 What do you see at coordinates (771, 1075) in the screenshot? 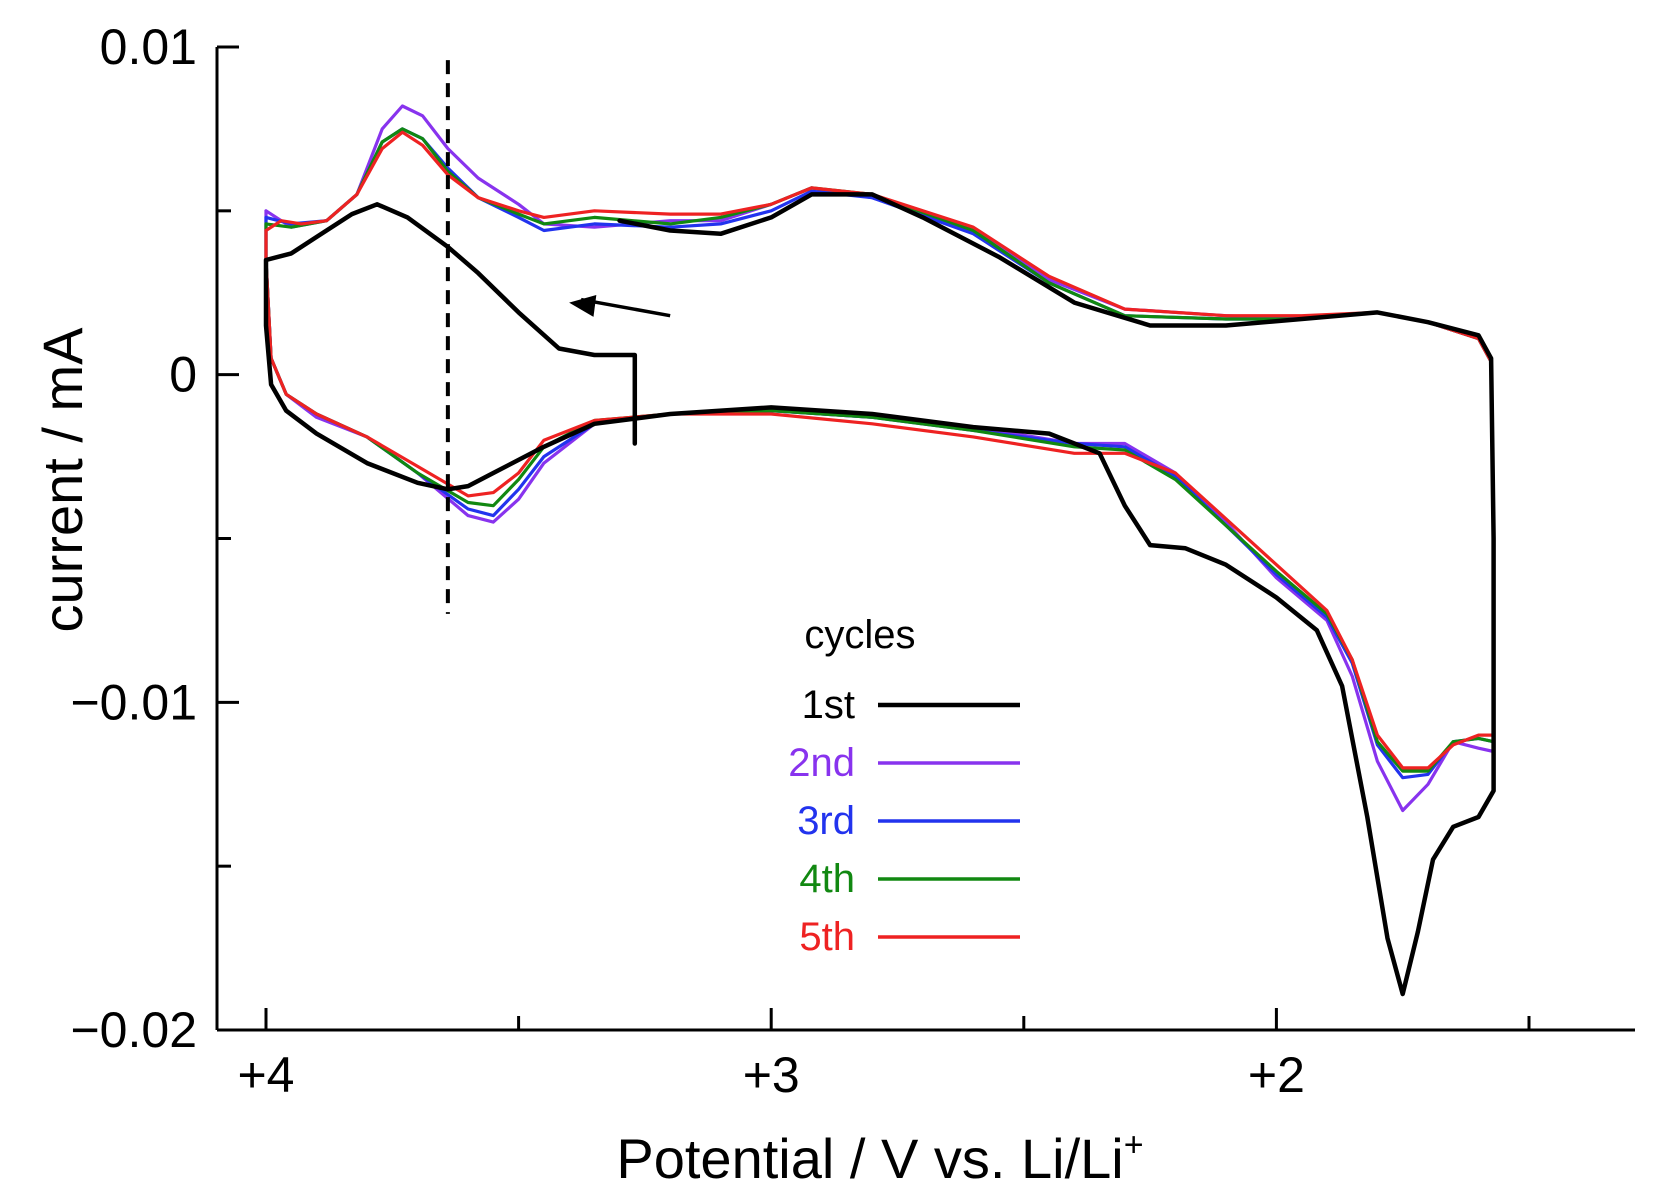
I see `x-tick-label: +3` at bounding box center [771, 1075].